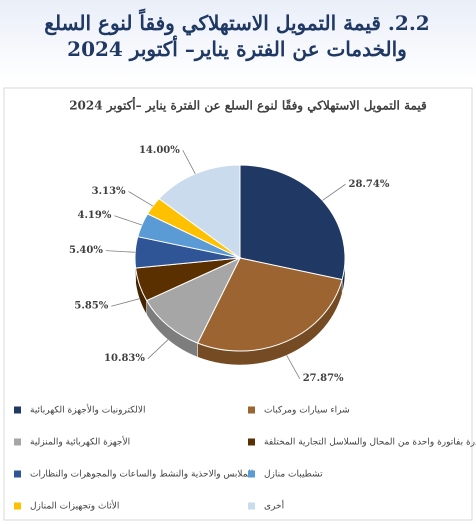 Image resolution: width=476 pixels, height=524 pixels. What do you see at coordinates (159, 150) in the screenshot?
I see `data-label: 14.00%` at bounding box center [159, 150].